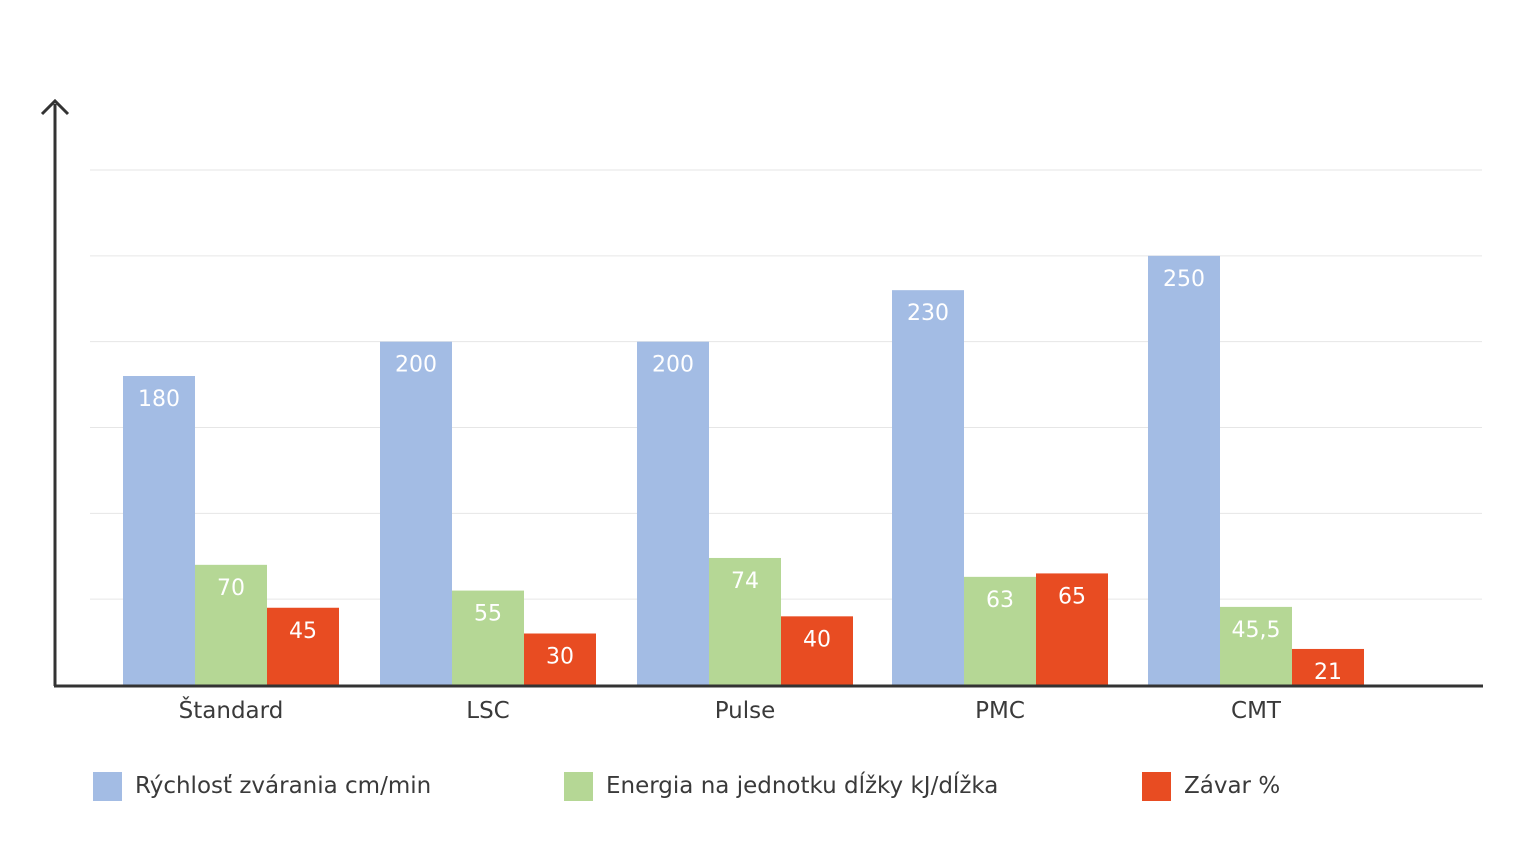 Image resolution: width=1540 pixels, height=866 pixels. What do you see at coordinates (1072, 596) in the screenshot?
I see `data-label-penetration: 65` at bounding box center [1072, 596].